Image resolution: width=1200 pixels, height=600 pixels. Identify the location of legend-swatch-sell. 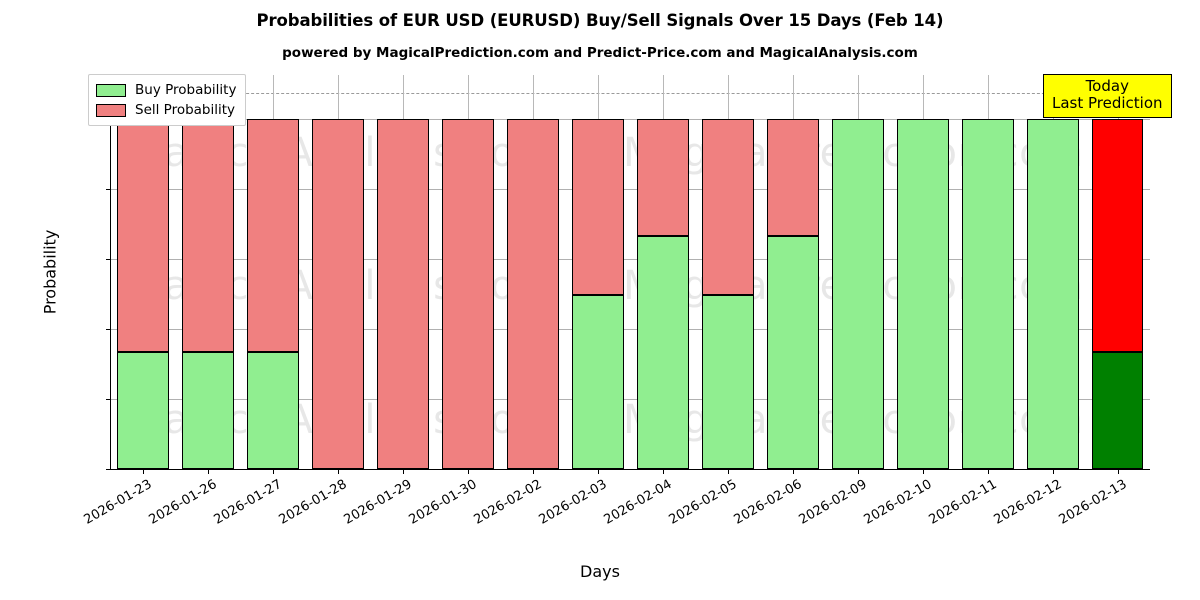
(111, 110).